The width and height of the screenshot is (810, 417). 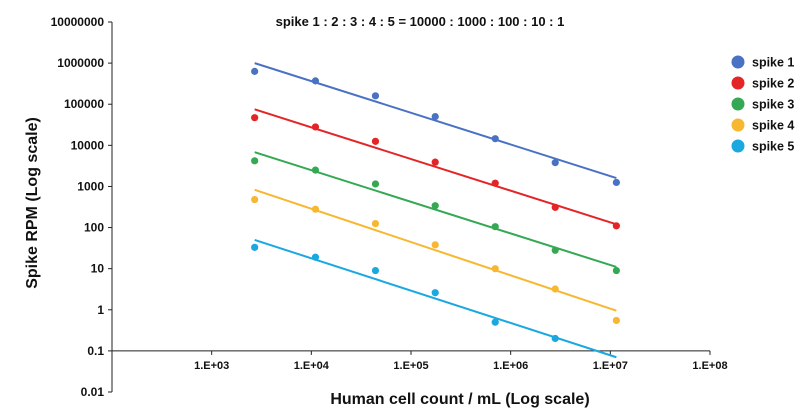 What do you see at coordinates (32, 203) in the screenshot?
I see `y-axis-title: Spike RPM (Log scale)` at bounding box center [32, 203].